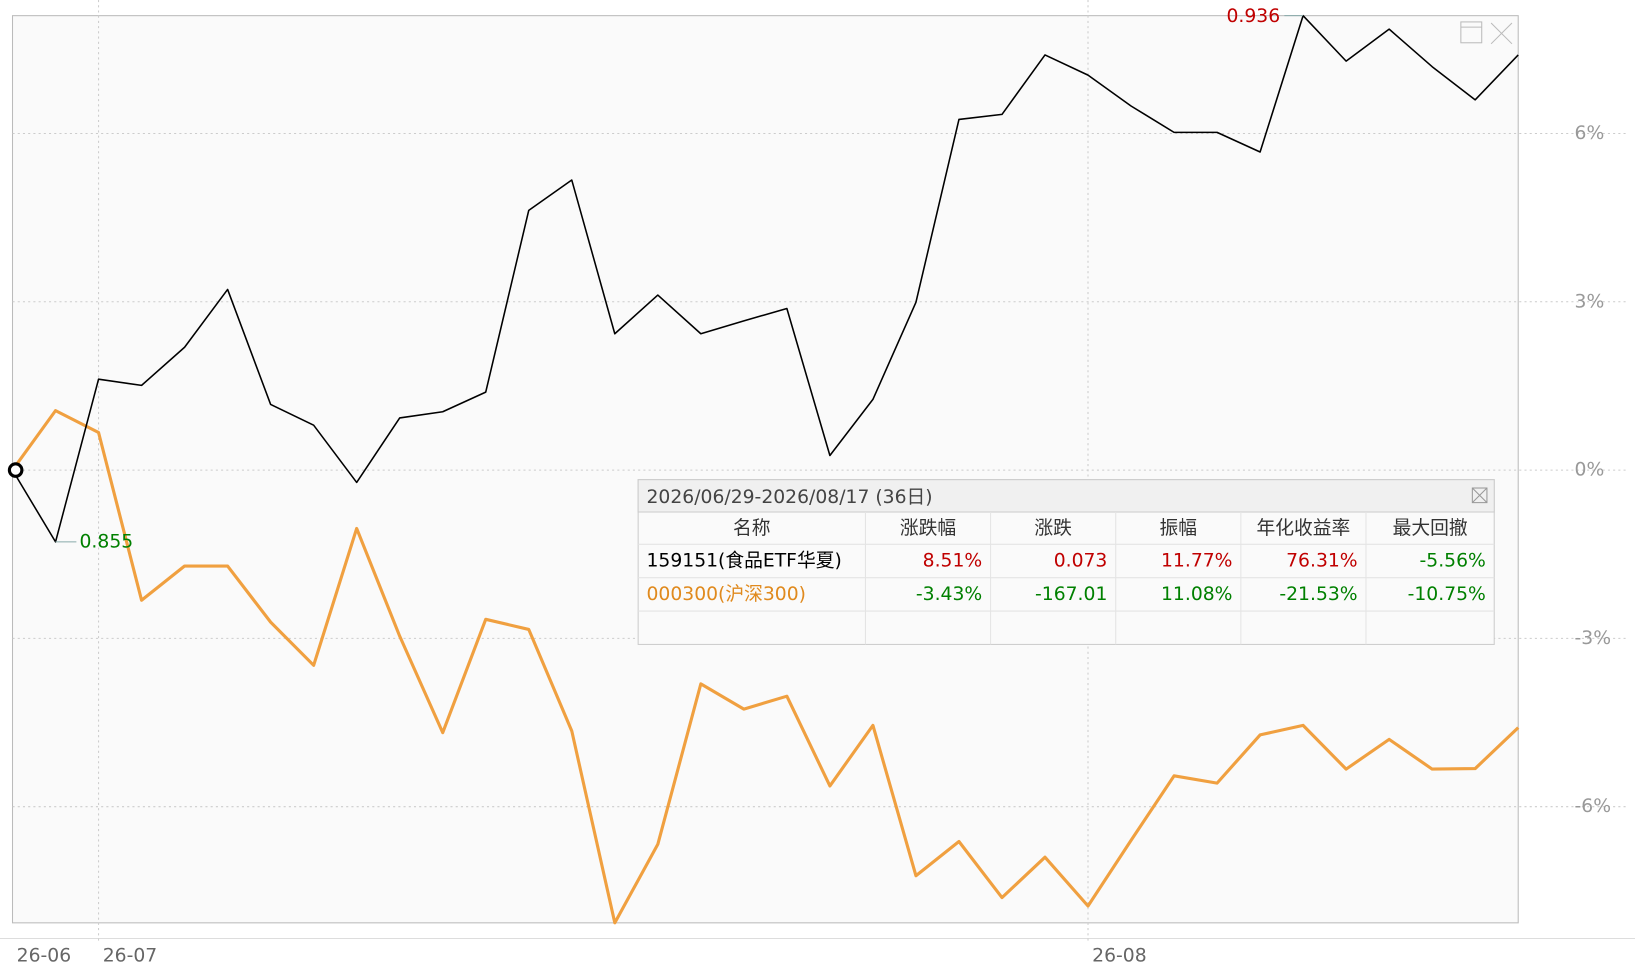 Image resolution: width=1635 pixels, height=975 pixels. I want to click on table-cell: 76.31%, so click(1322, 561).